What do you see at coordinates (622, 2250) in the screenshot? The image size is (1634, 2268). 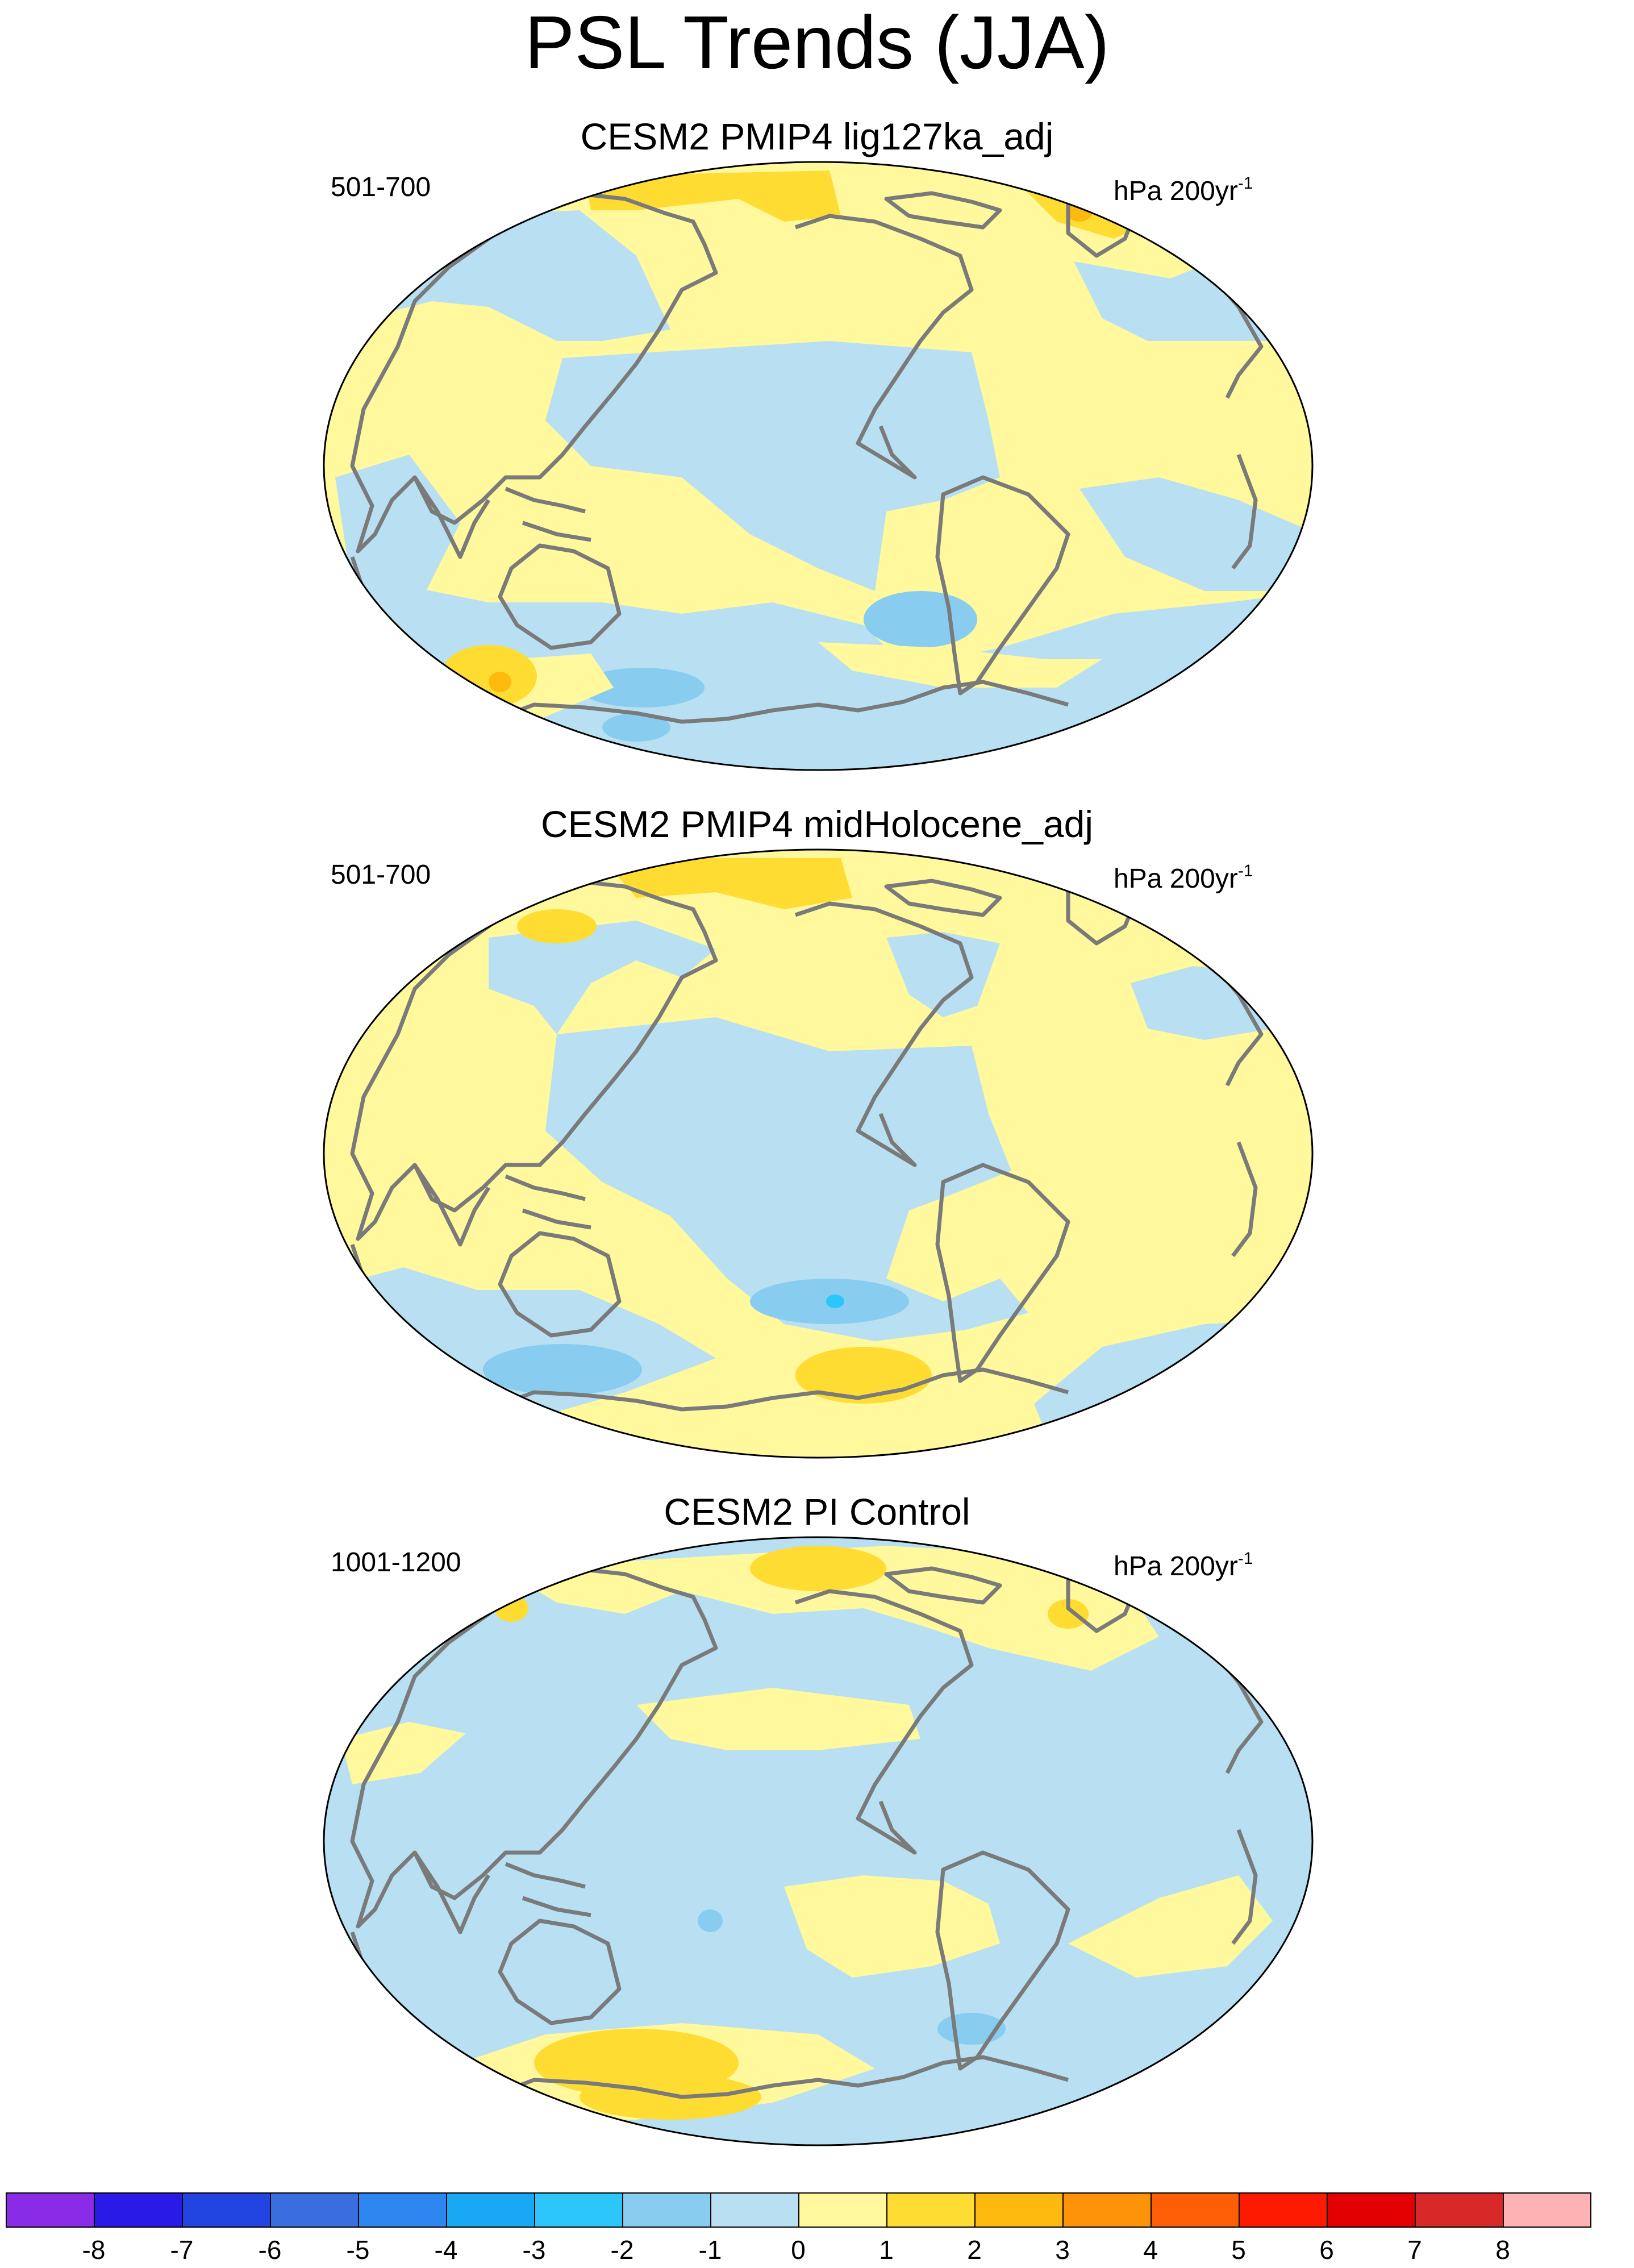 I see `colorbar-tick-label: -2` at bounding box center [622, 2250].